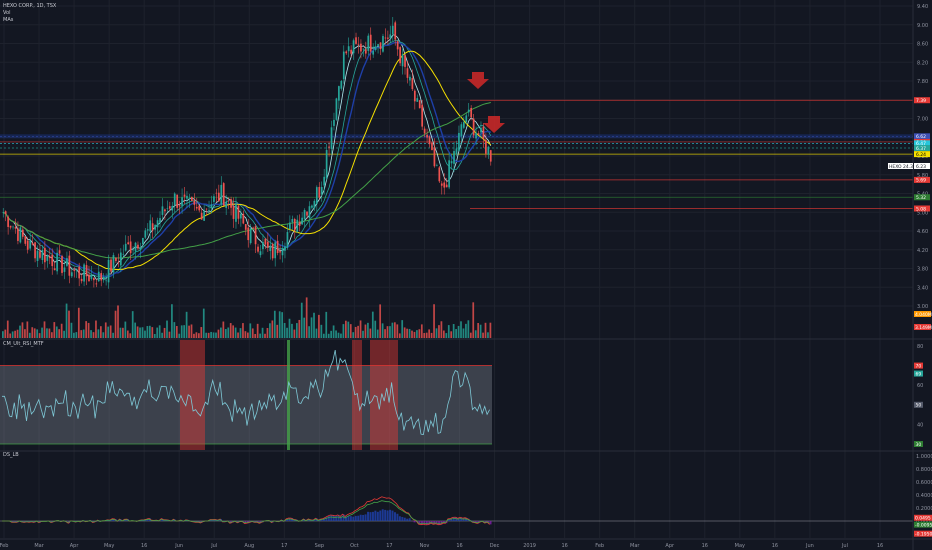  What do you see at coordinates (844, 546) in the screenshot?
I see `time-label: Jul` at bounding box center [844, 546].